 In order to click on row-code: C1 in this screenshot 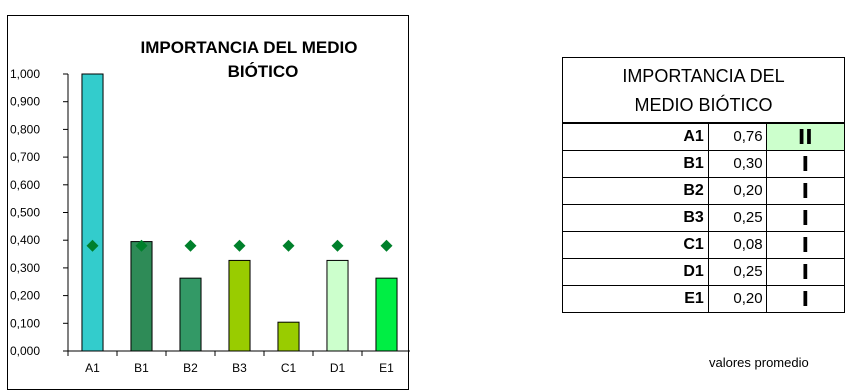, I will do `click(635, 244)`.